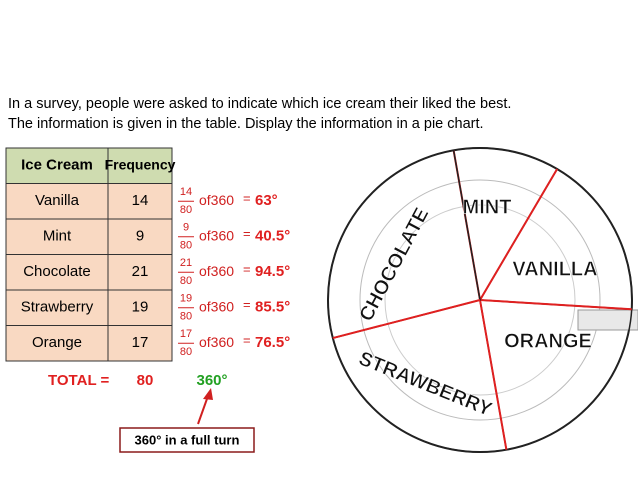 The height and width of the screenshot is (483, 638). I want to click on numerator: 17, so click(186, 334).